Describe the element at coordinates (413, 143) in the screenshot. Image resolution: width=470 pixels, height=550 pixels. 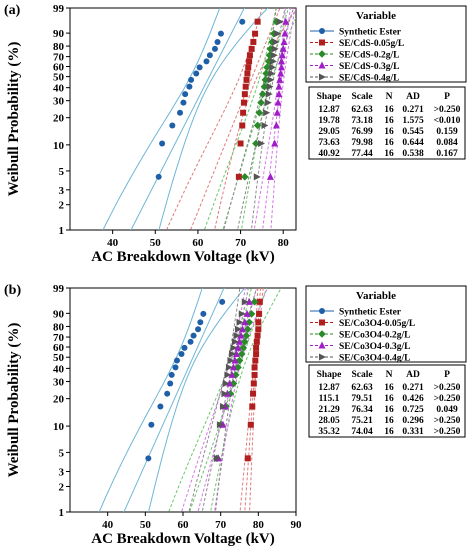
I see `stats-cell: 0.644` at that location.